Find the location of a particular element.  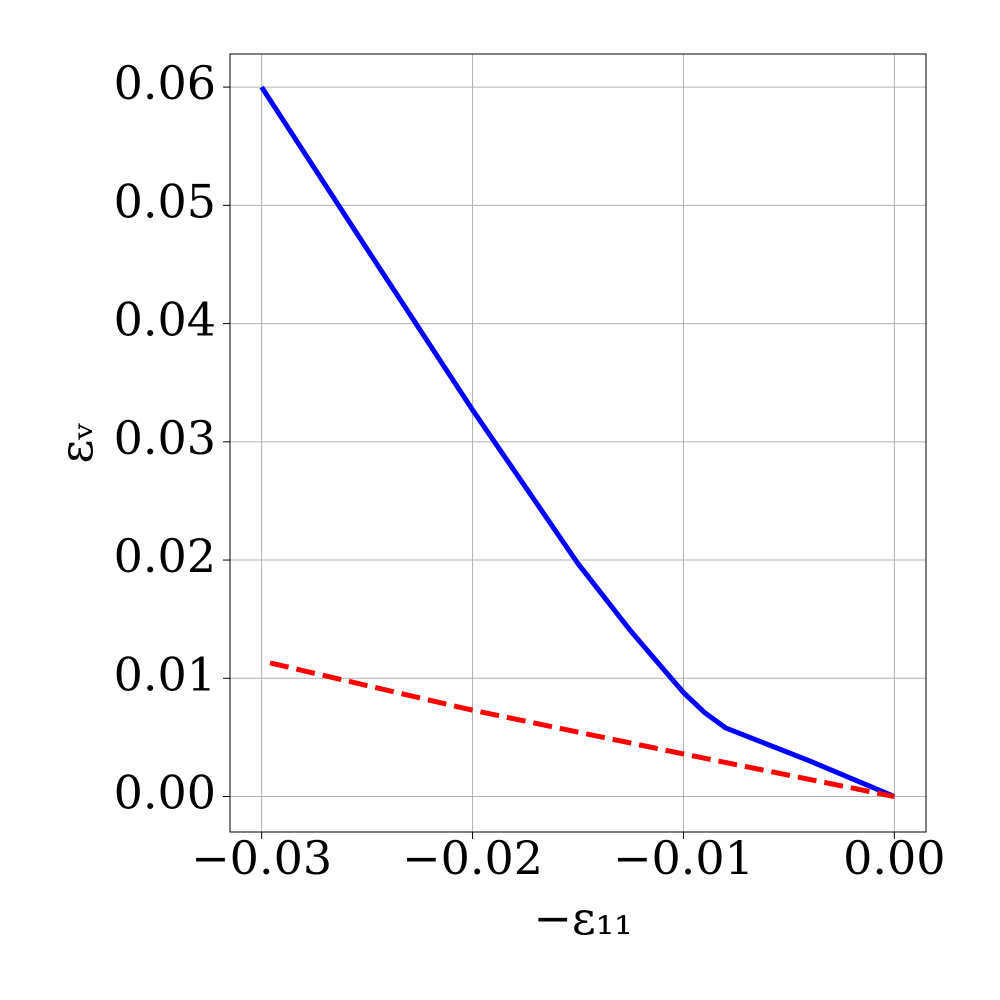

y-tick-label: 0.05 is located at coordinates (165, 201).